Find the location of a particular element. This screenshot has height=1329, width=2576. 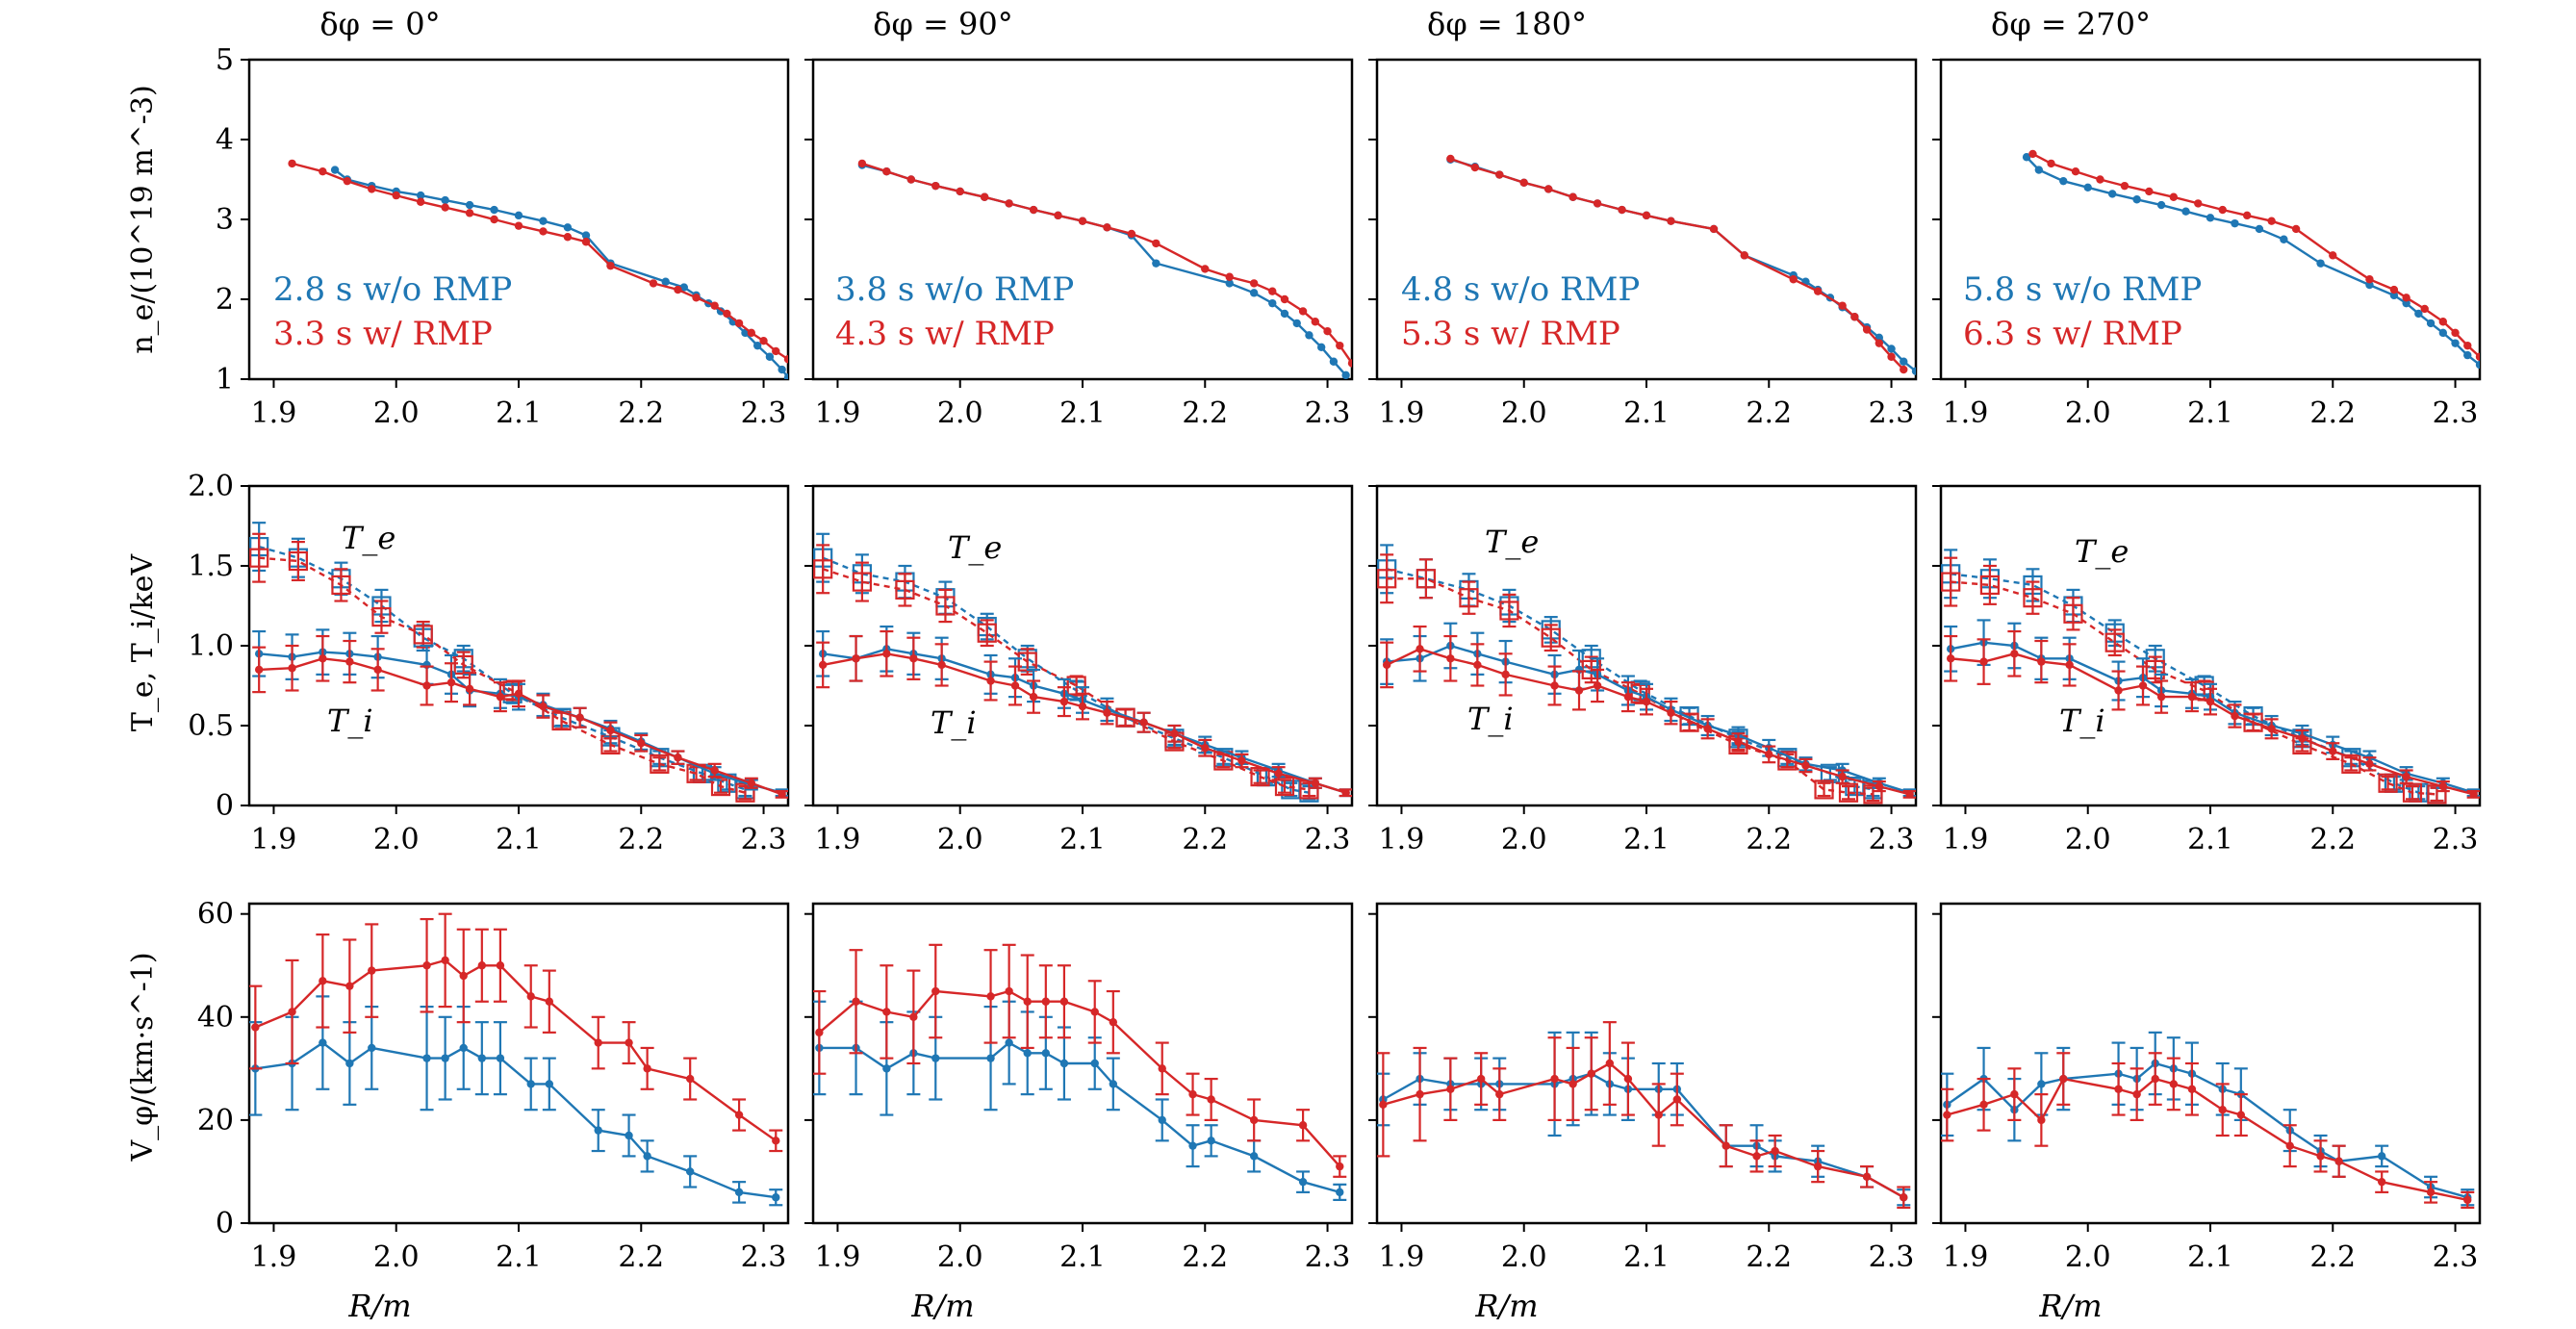

legend-w-rmp-0: 3.3 s w/ RMP is located at coordinates (383, 334).